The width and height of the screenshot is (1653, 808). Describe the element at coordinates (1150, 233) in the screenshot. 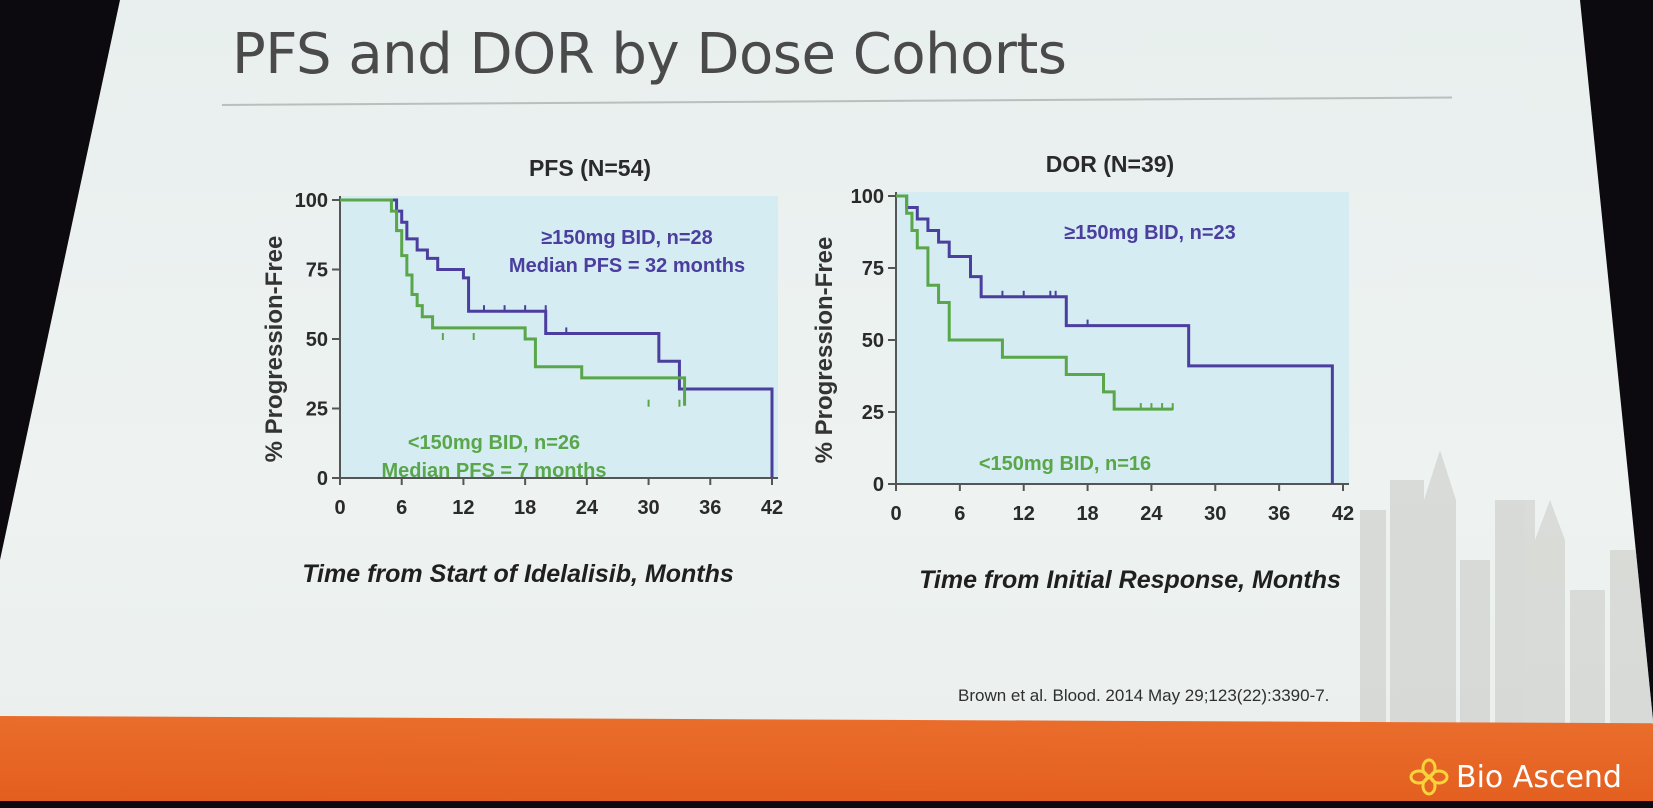

I see `high-dose-annotation: ≥150mg BID, n=23` at that location.